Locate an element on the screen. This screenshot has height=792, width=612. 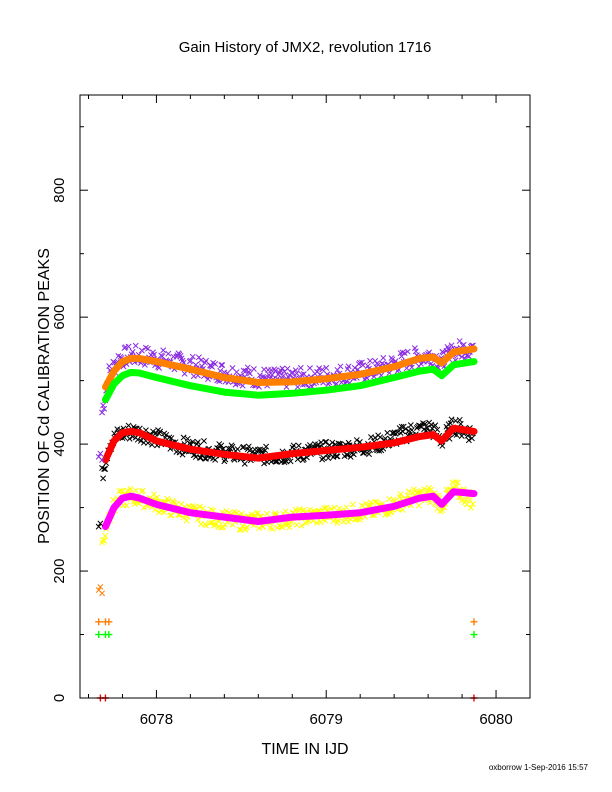
credit-text: oxborrow 1-Sep-2016 15:57 is located at coordinates (539, 767).